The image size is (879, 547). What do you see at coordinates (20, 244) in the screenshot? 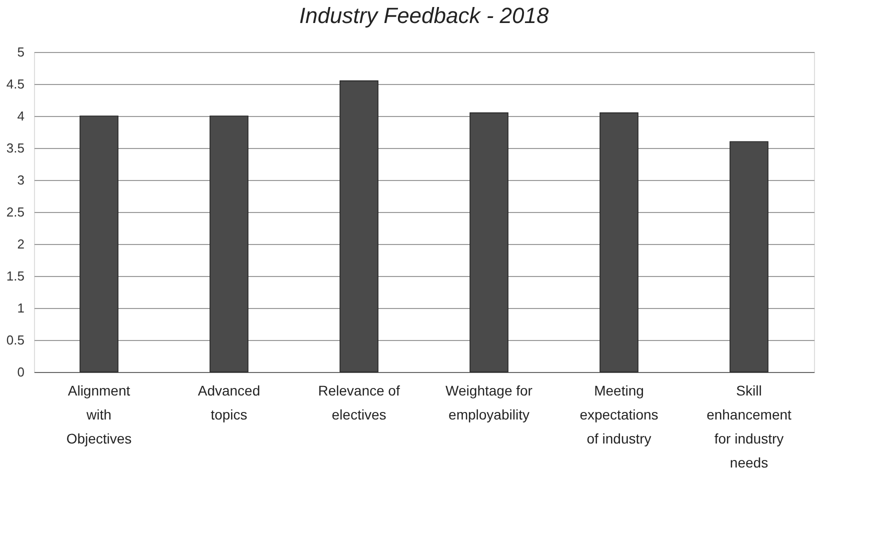
I see `y-tick-label: 2` at bounding box center [20, 244].